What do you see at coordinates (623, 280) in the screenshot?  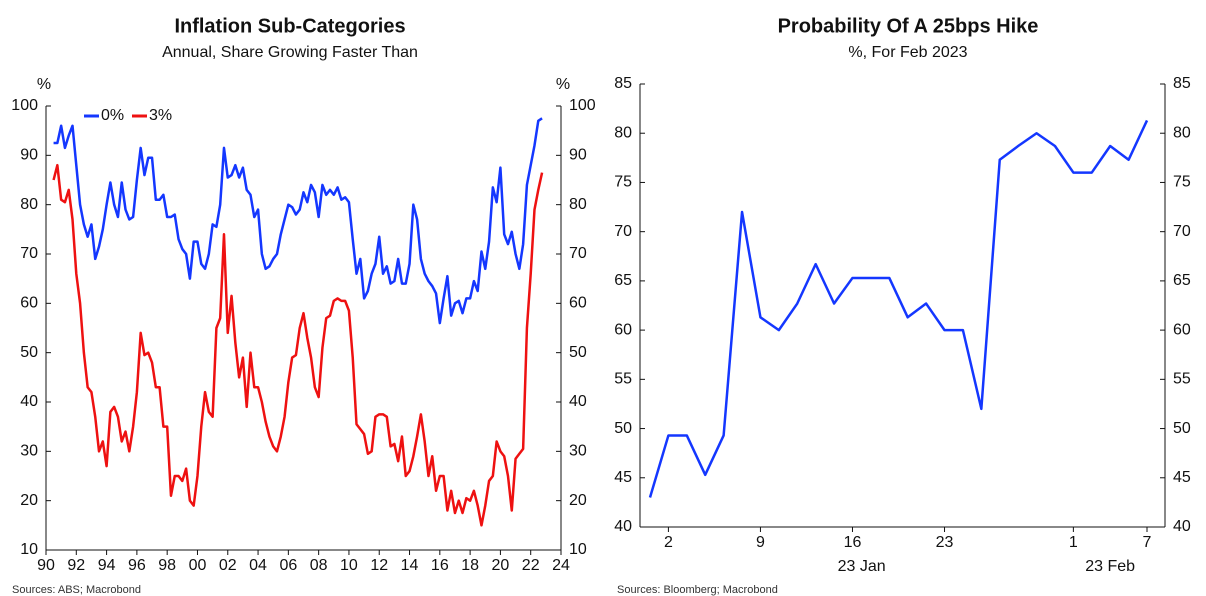 I see `y-tick-label: 65` at bounding box center [623, 280].